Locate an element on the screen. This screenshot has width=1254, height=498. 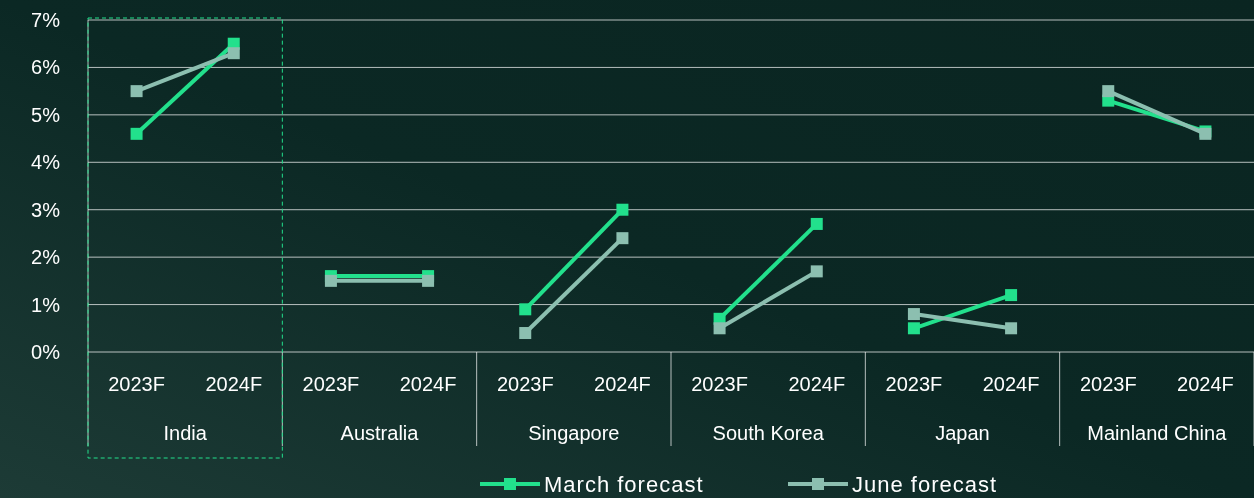
y-tick-label: 3% is located at coordinates (46, 209).